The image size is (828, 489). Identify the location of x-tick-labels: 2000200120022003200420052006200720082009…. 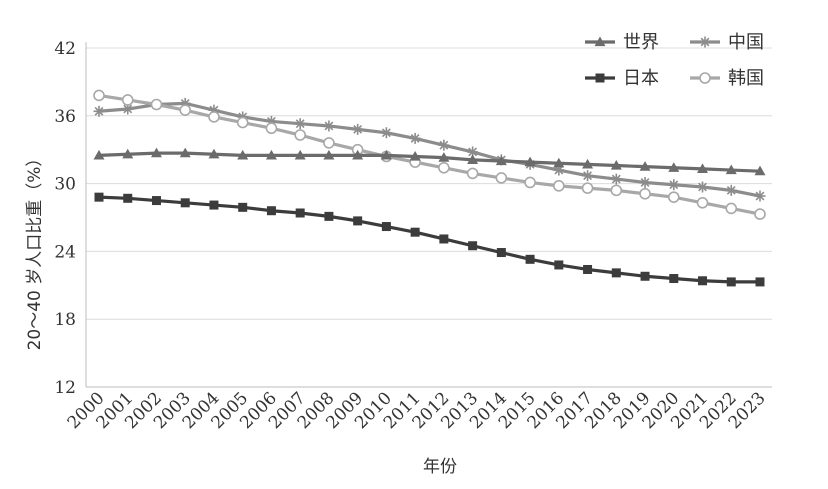
(417, 410).